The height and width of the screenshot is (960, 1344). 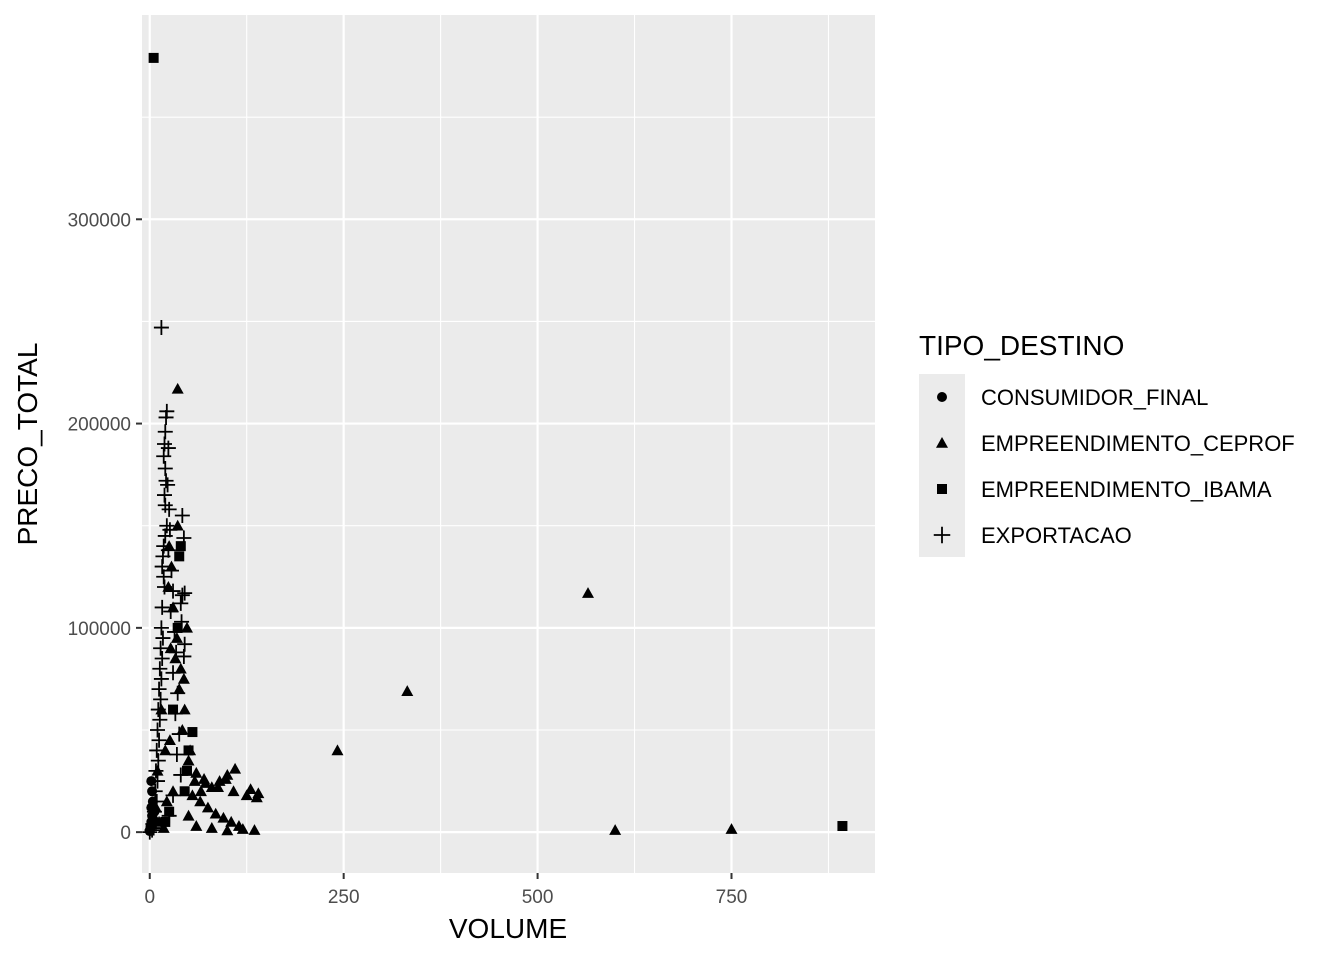 I want to click on legend-key-background, so click(x=942, y=465).